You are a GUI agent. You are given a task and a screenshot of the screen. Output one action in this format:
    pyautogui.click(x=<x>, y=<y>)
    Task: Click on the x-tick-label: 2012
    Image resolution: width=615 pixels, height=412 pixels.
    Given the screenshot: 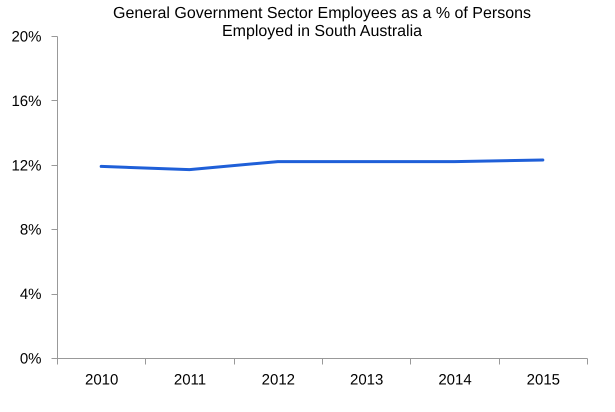 What is the action you would take?
    pyautogui.click(x=279, y=380)
    